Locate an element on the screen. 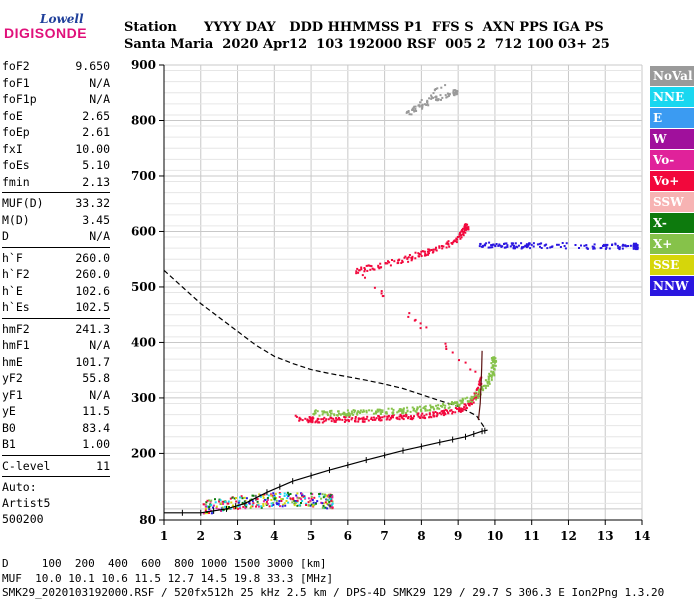  param-row: yF2 55.8 is located at coordinates (56, 378).